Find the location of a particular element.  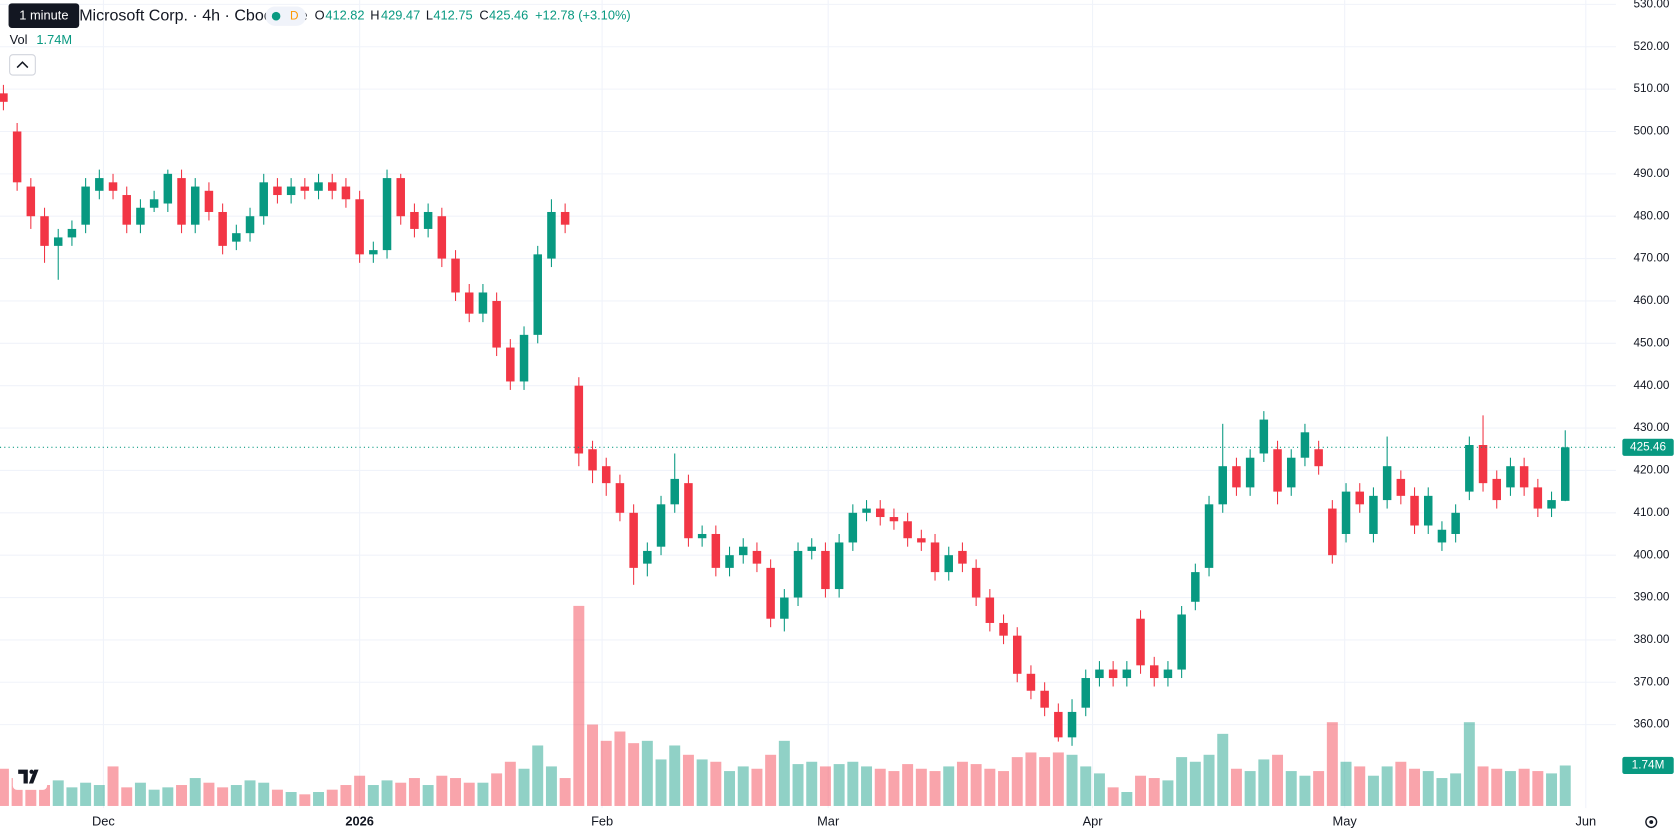

price-badge-label: 425.46 is located at coordinates (1648, 446).